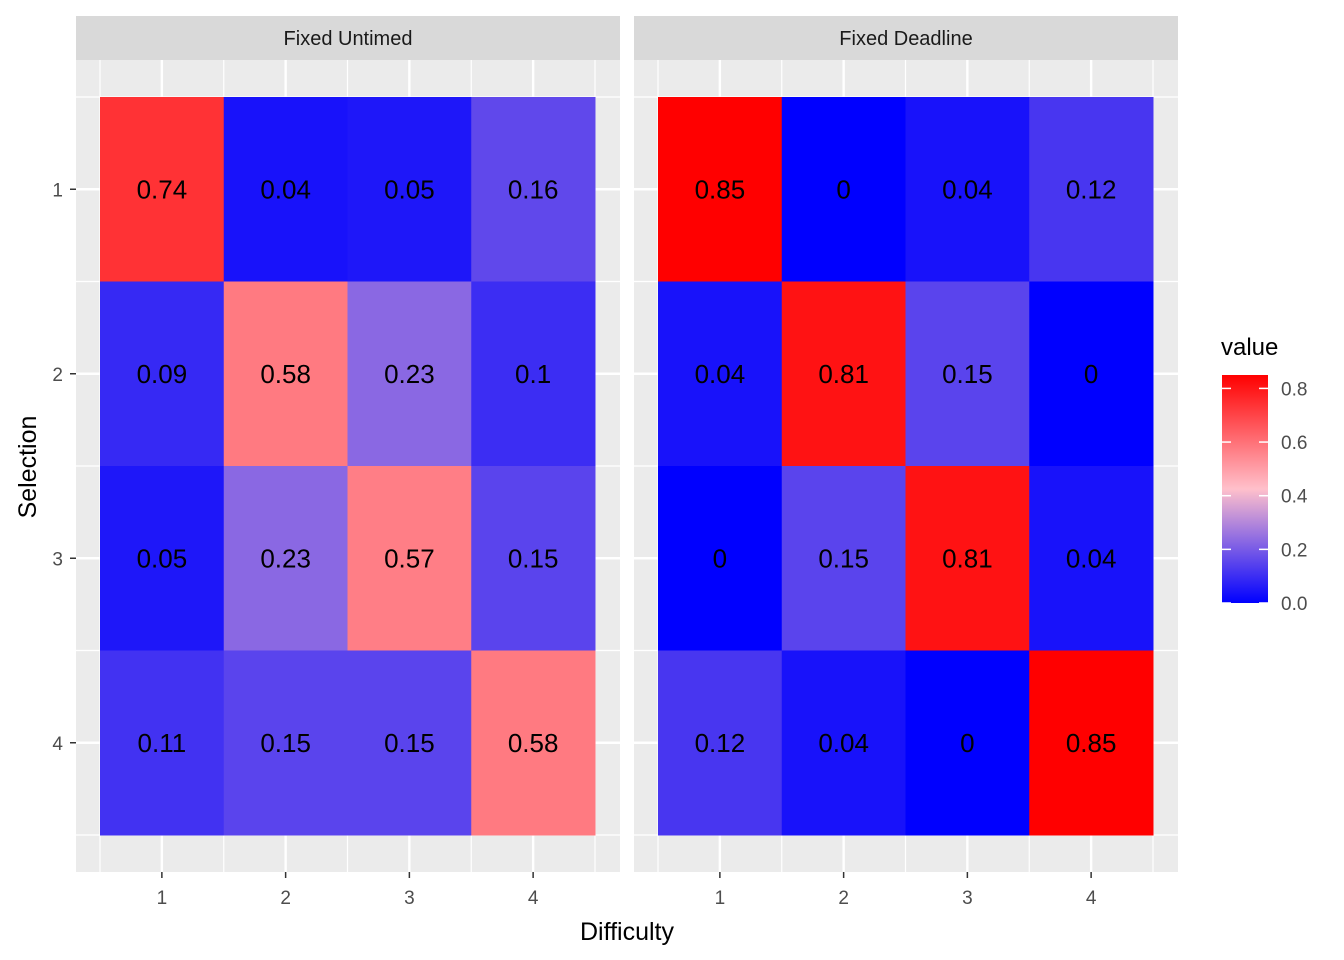 Image resolution: width=1344 pixels, height=960 pixels. I want to click on y-axis: 1 2 3 4, so click(64, 467).